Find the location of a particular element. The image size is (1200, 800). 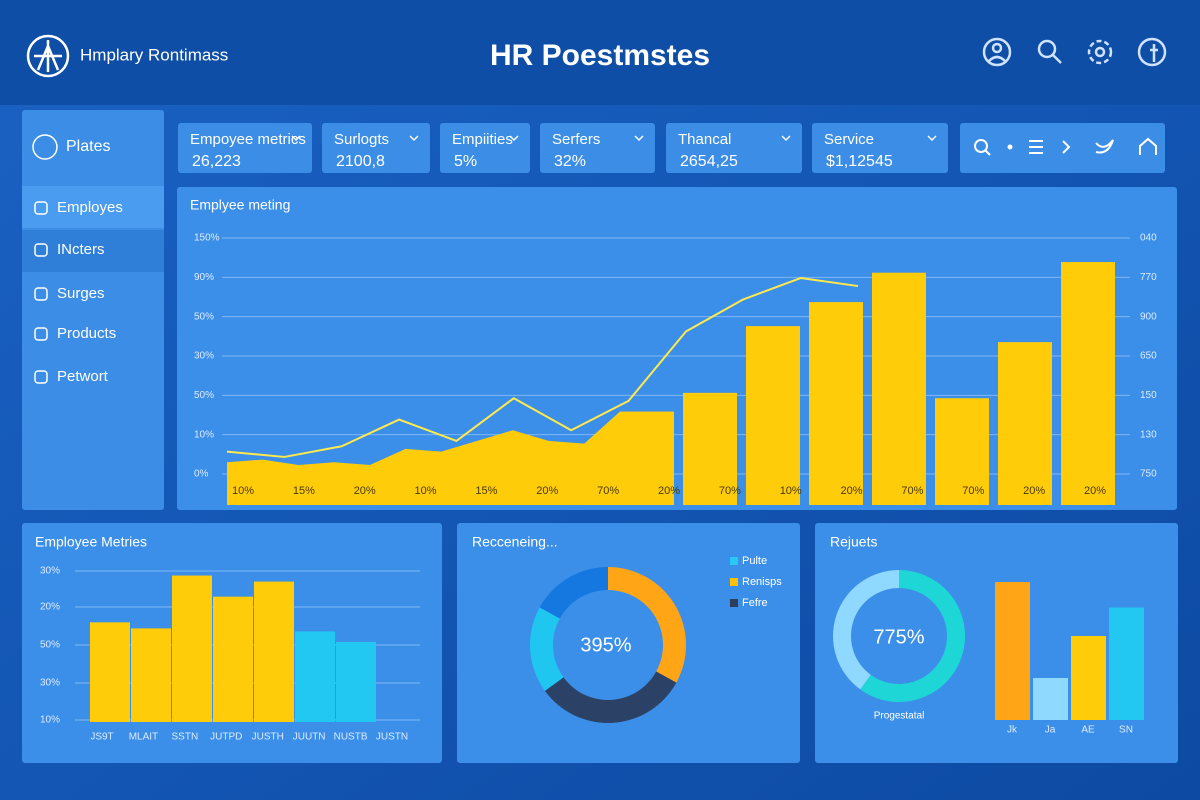

toolbar-share is located at coordinates (1104, 146).